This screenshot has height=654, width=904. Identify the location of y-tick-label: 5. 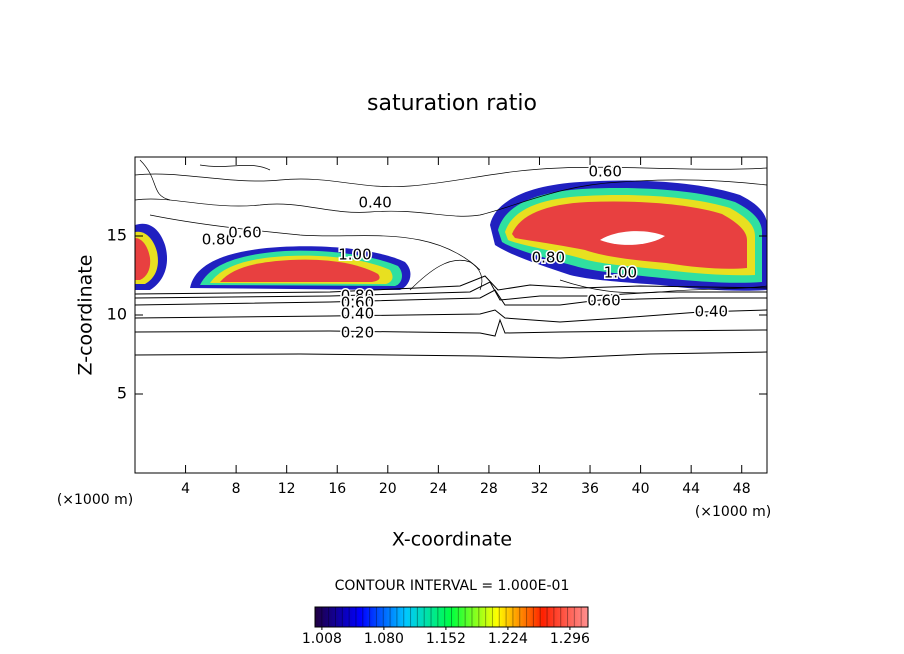
(122, 393).